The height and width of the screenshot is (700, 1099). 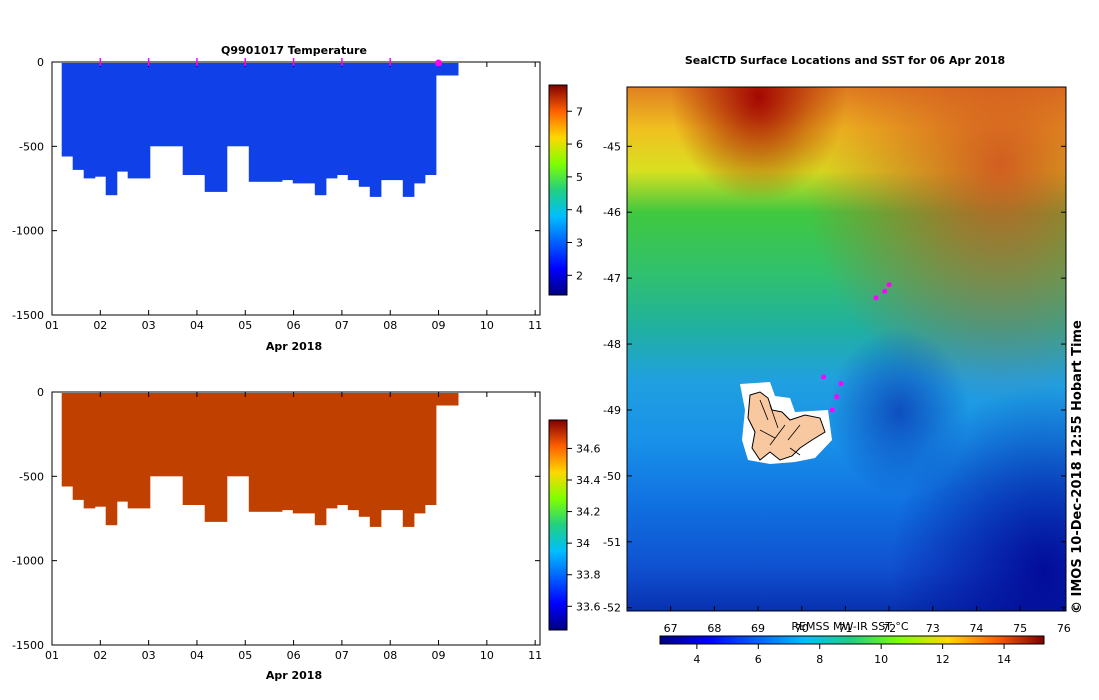 I want to click on salinity-x-tick-label: 04, so click(x=197, y=655).